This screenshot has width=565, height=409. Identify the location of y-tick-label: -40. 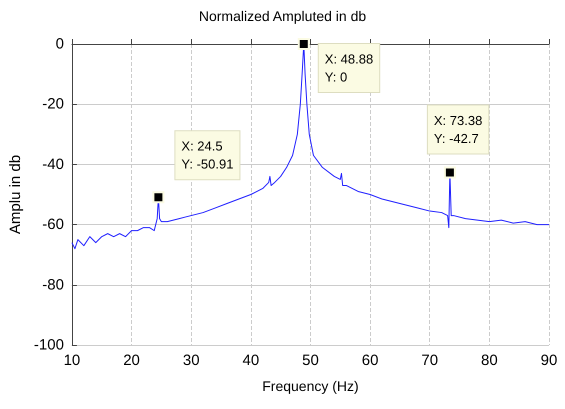
(53, 164).